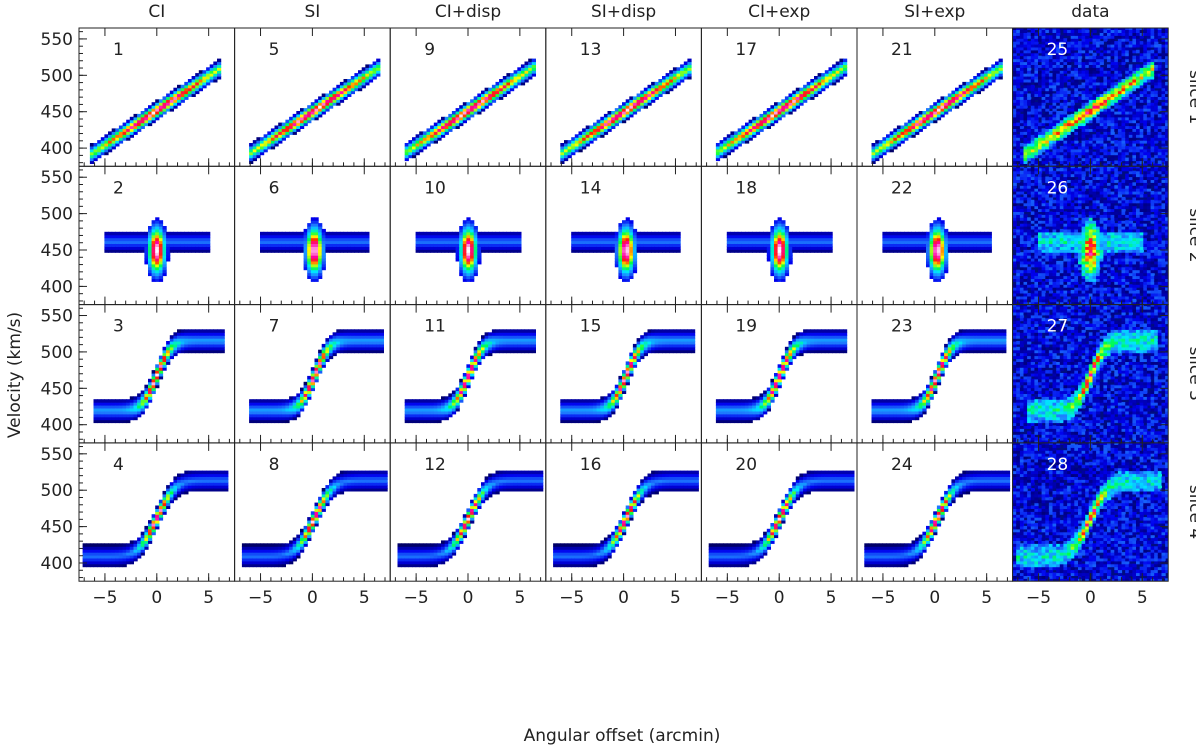 The image size is (1196, 748). What do you see at coordinates (312, 12) in the screenshot?
I see `column-label: SI` at bounding box center [312, 12].